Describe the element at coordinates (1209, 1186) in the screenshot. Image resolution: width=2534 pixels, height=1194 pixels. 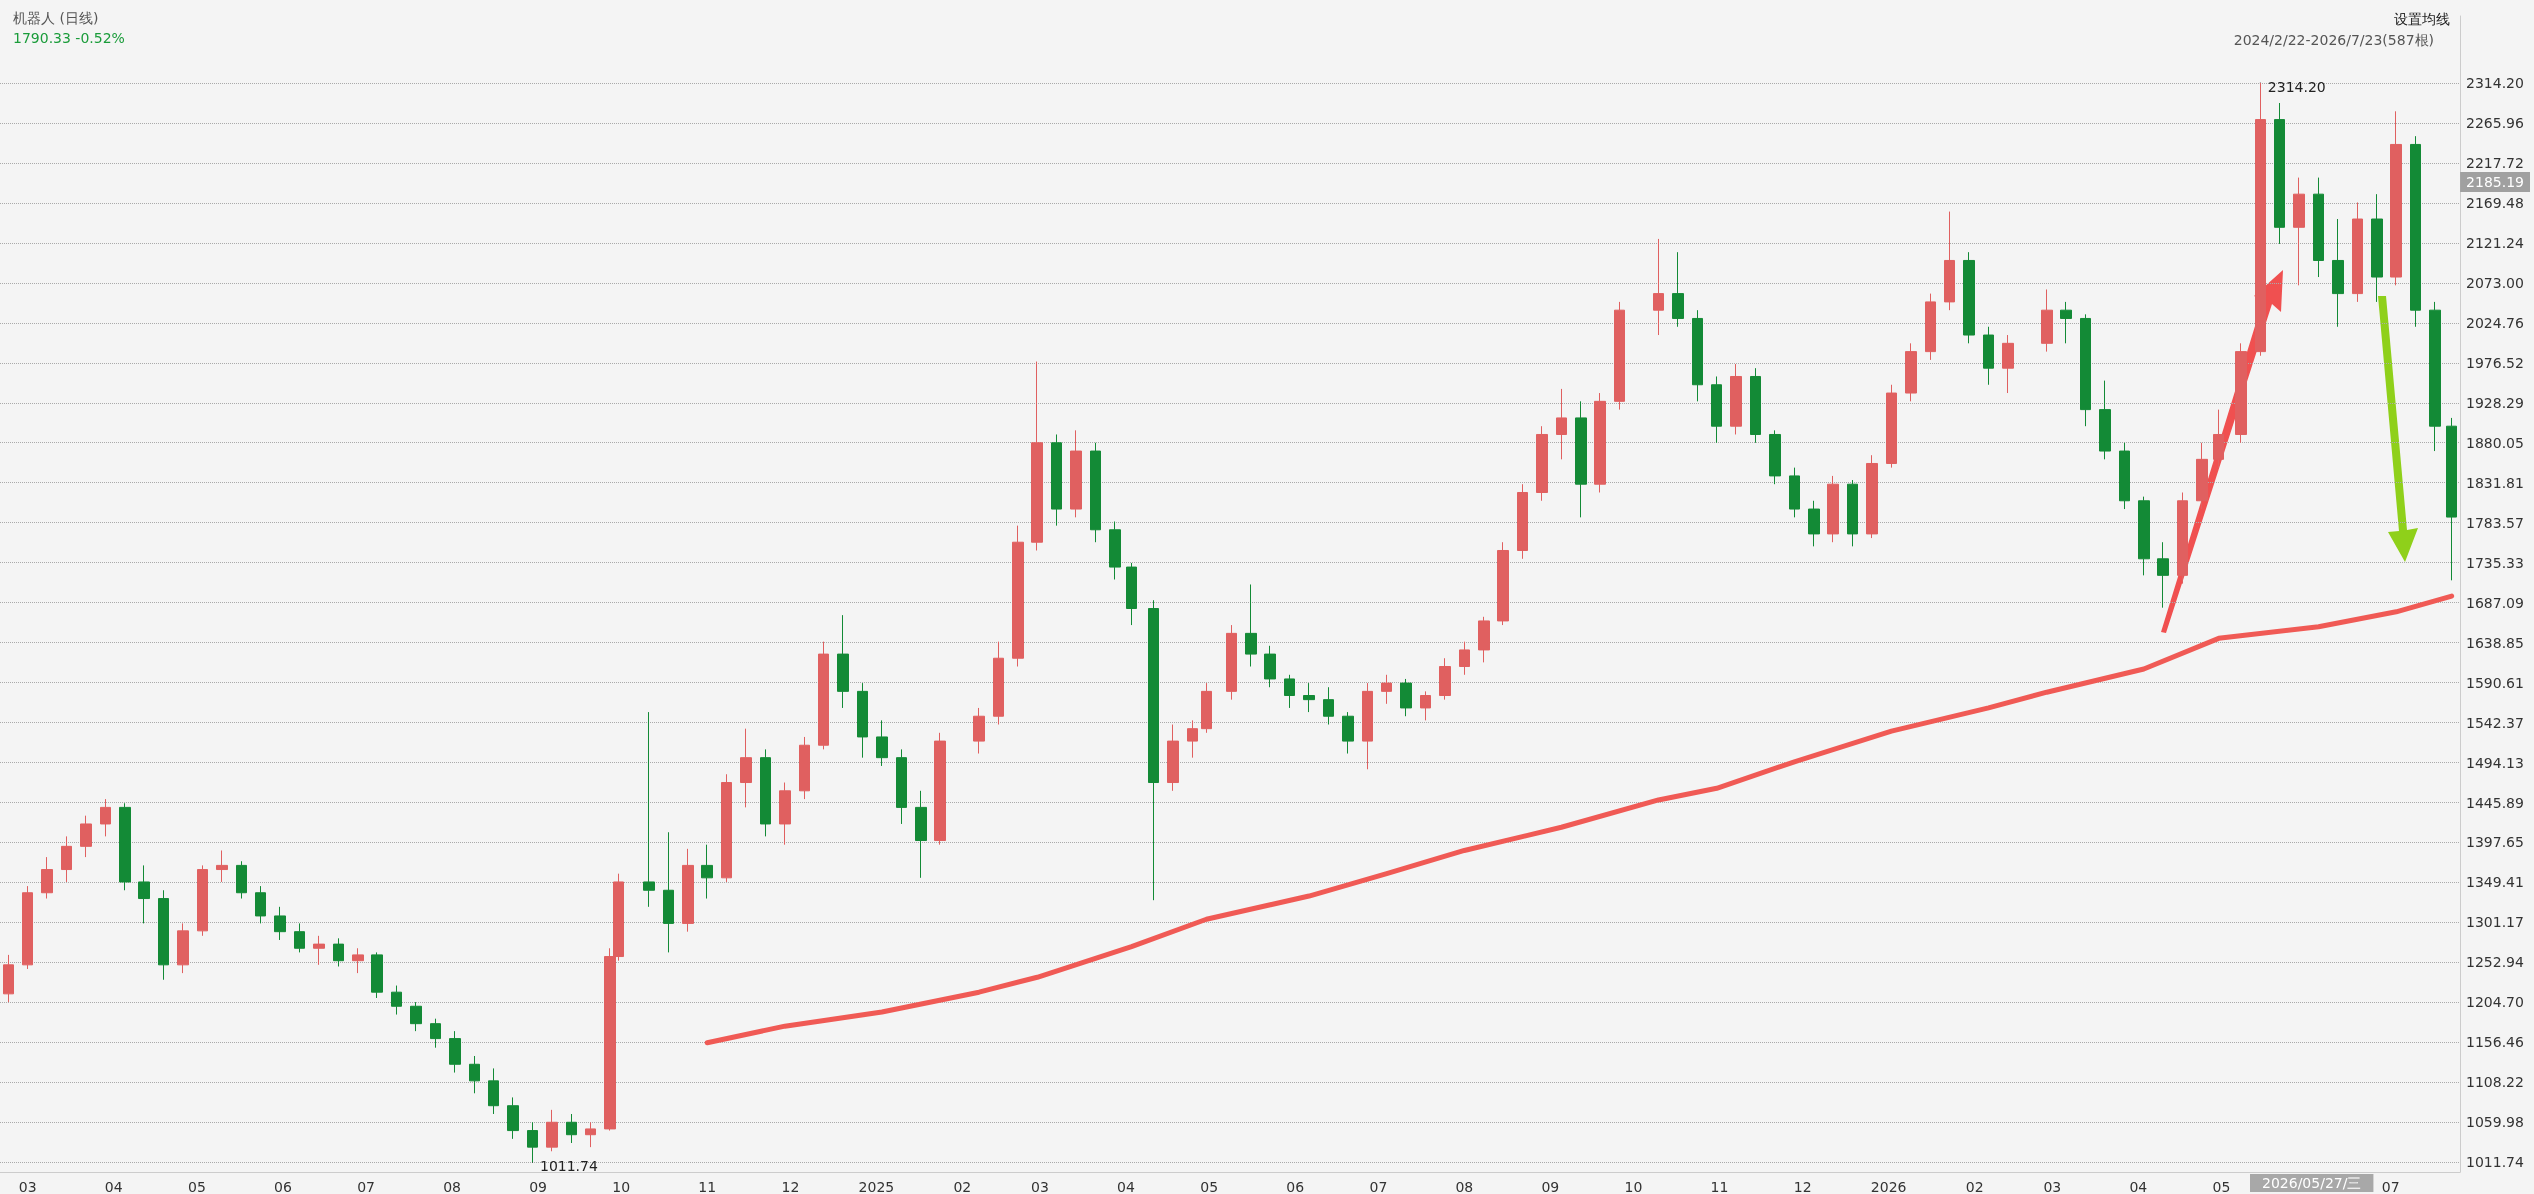
I see `x-tick-label: 05` at that location.